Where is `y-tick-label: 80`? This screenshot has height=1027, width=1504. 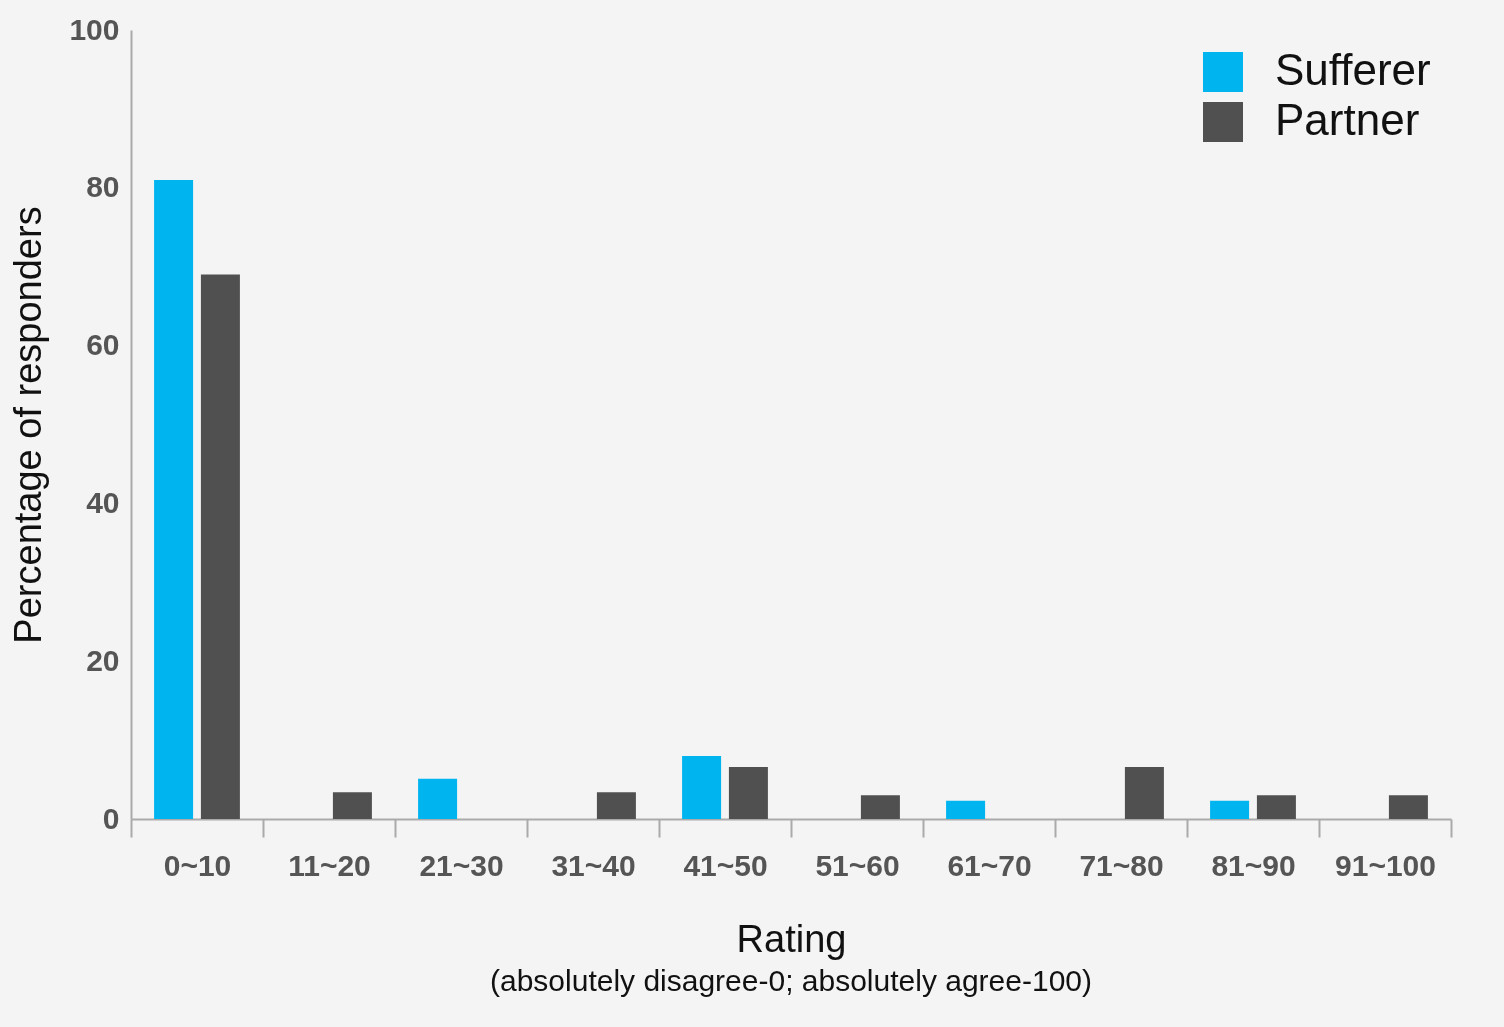
y-tick-label: 80 is located at coordinates (103, 187).